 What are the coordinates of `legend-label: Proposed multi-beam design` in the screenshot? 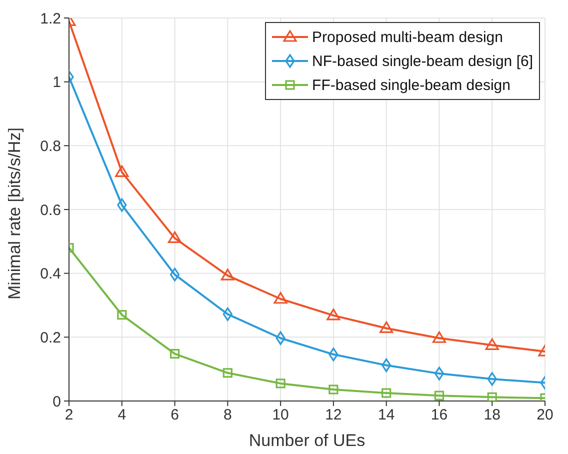 It's located at (407, 37).